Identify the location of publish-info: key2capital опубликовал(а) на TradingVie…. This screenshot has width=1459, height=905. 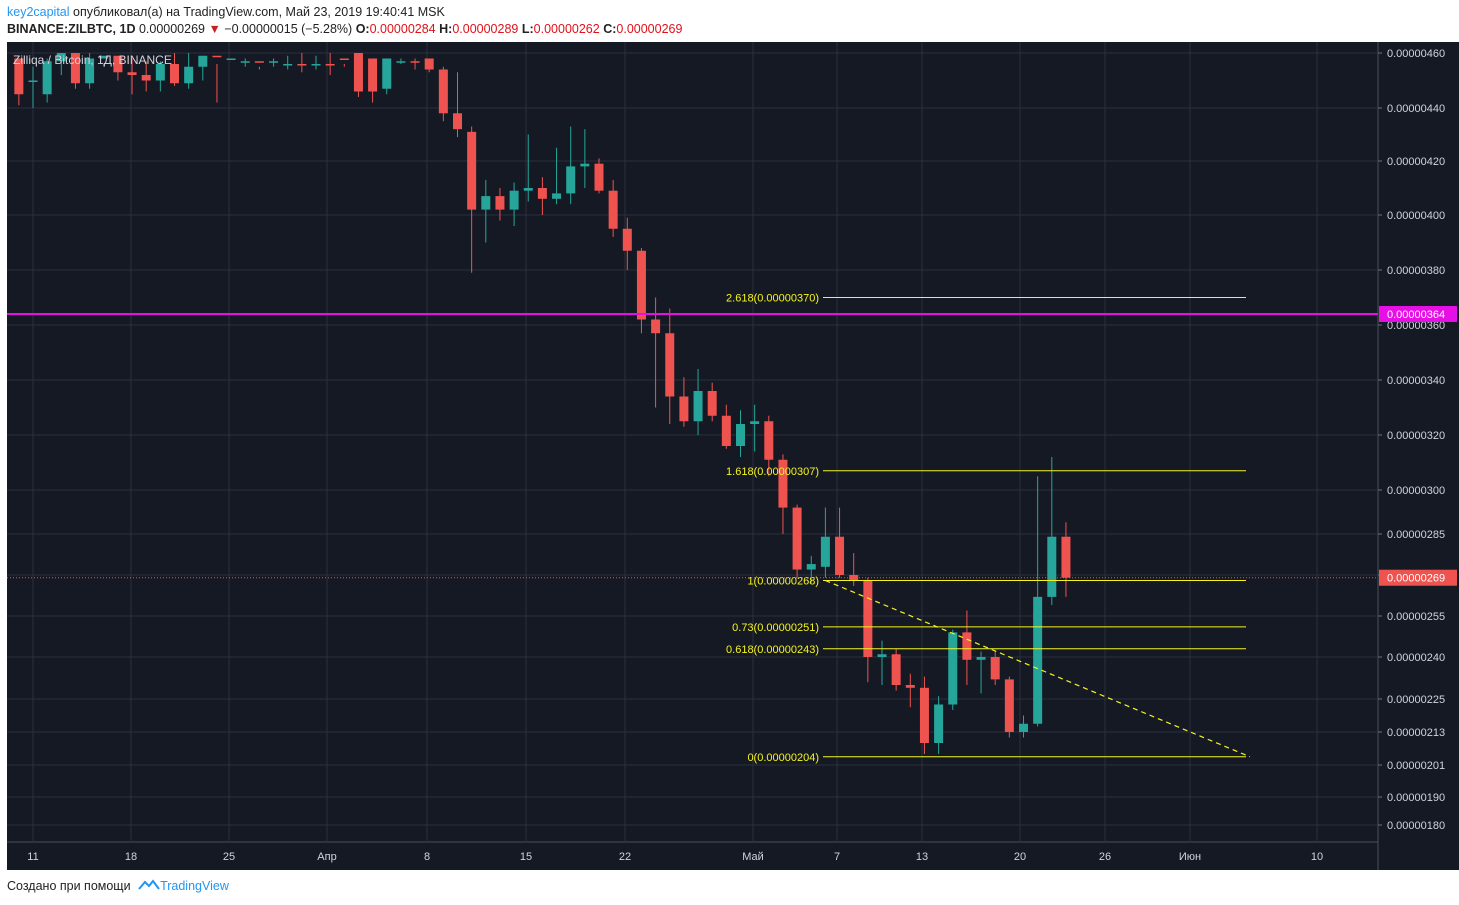
(226, 12).